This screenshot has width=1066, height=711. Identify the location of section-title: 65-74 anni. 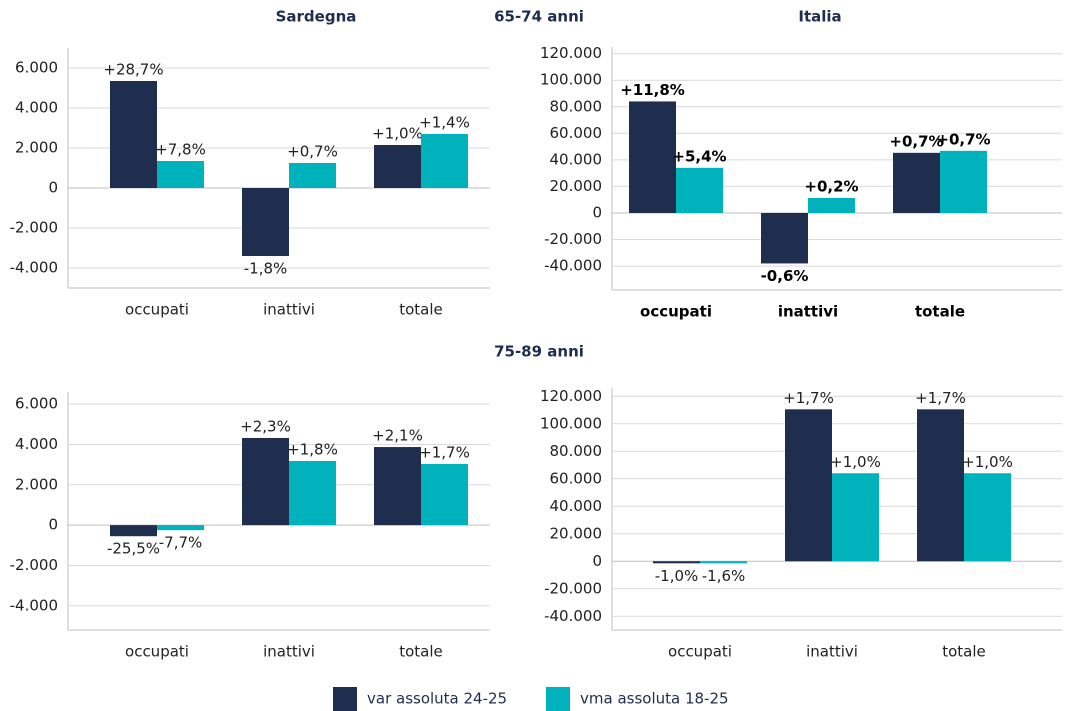
(539, 17).